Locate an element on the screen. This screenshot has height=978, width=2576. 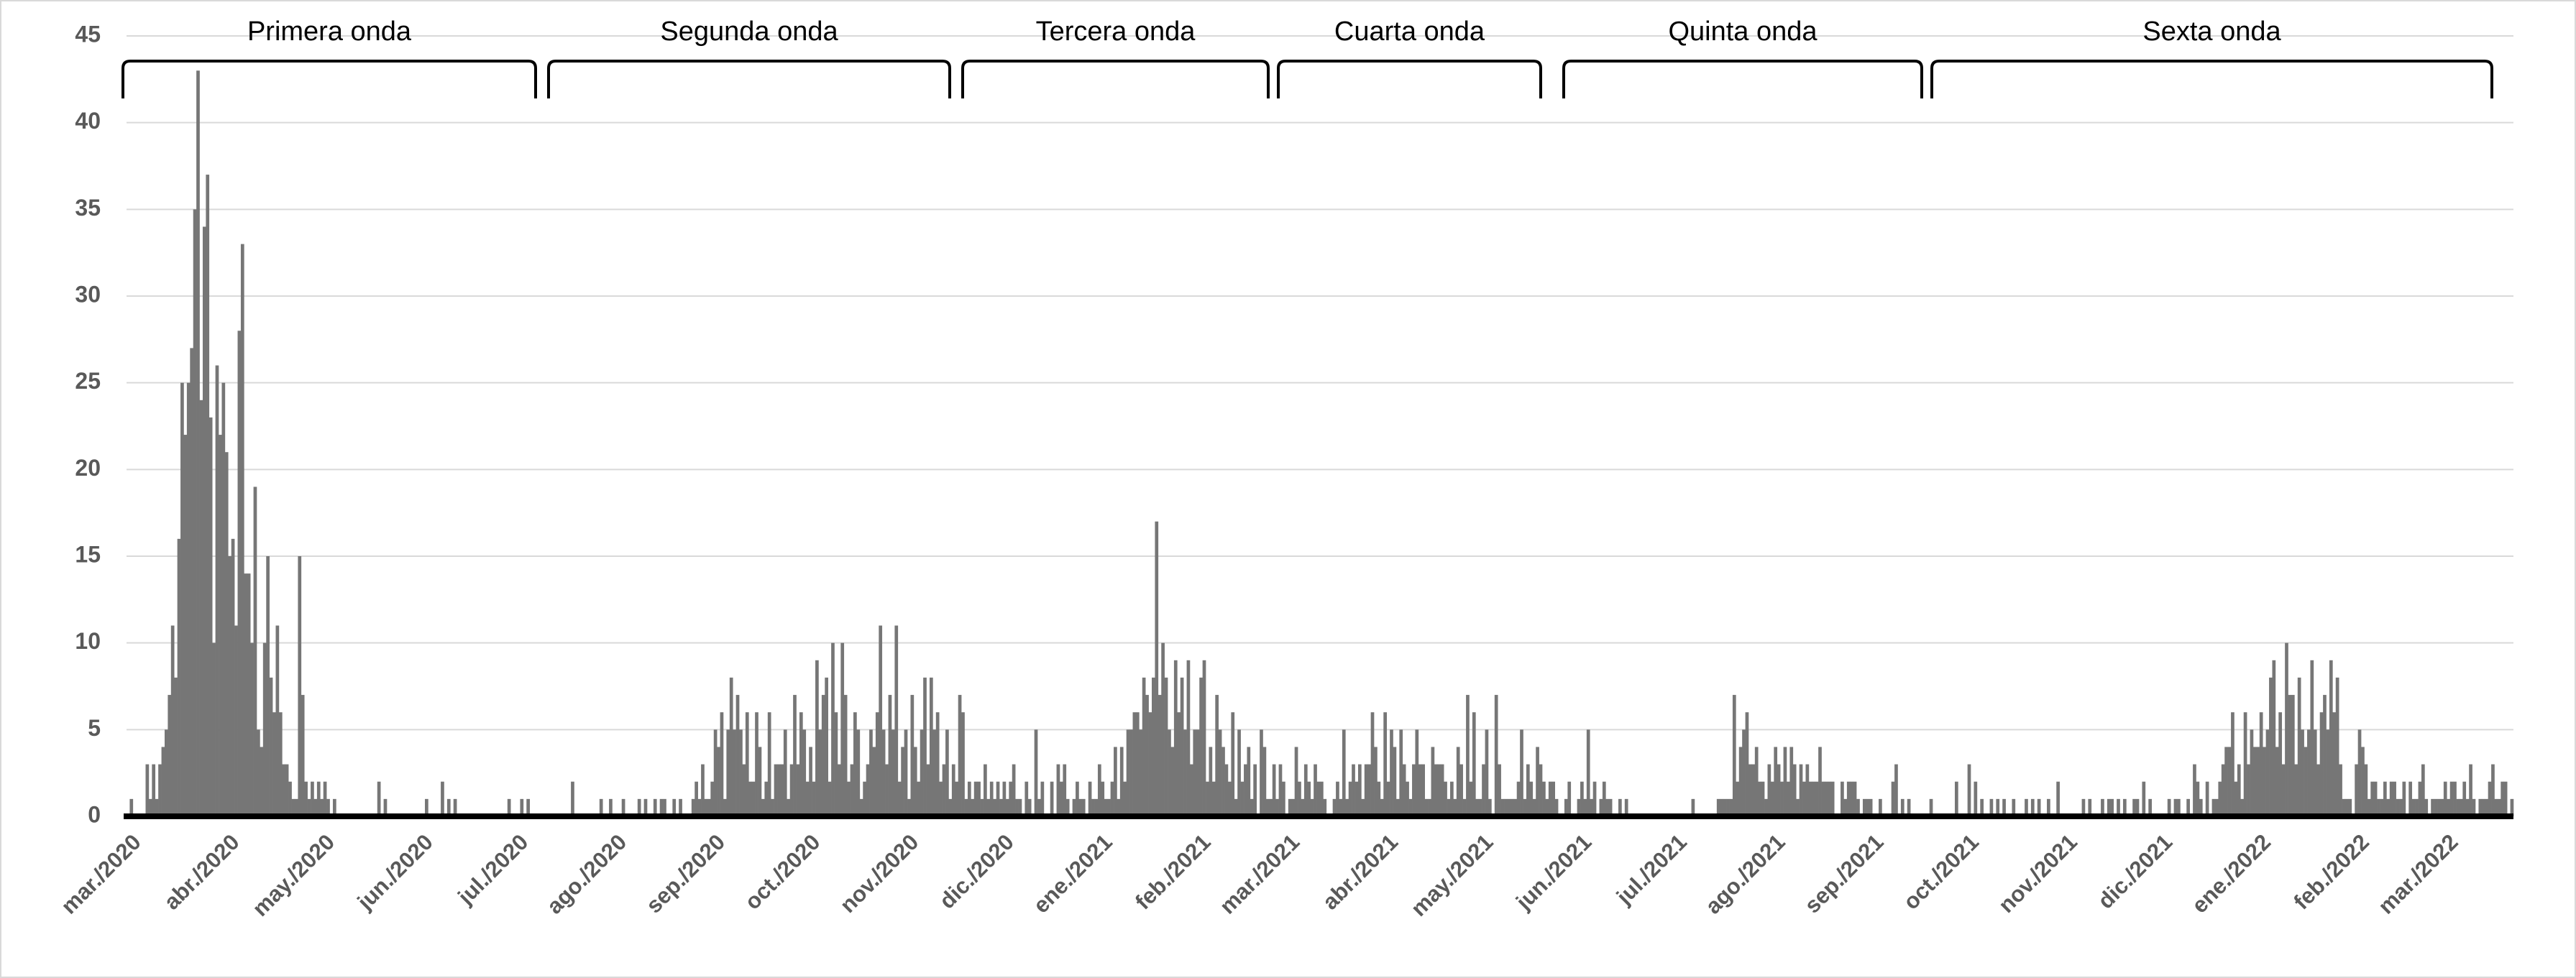
y-tick-label: 45 is located at coordinates (88, 34).